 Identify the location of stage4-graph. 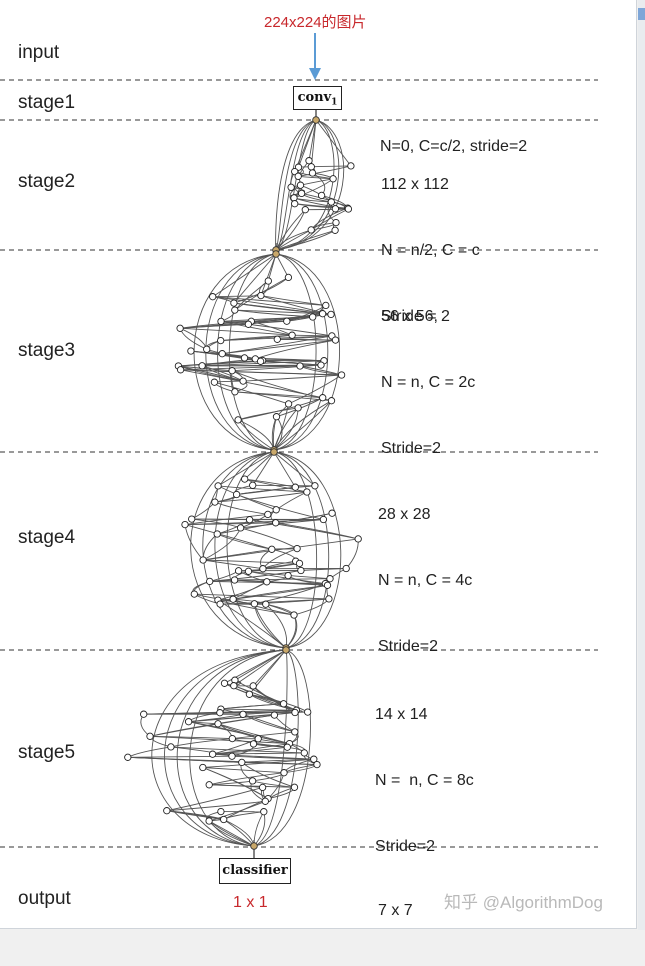
(272, 550).